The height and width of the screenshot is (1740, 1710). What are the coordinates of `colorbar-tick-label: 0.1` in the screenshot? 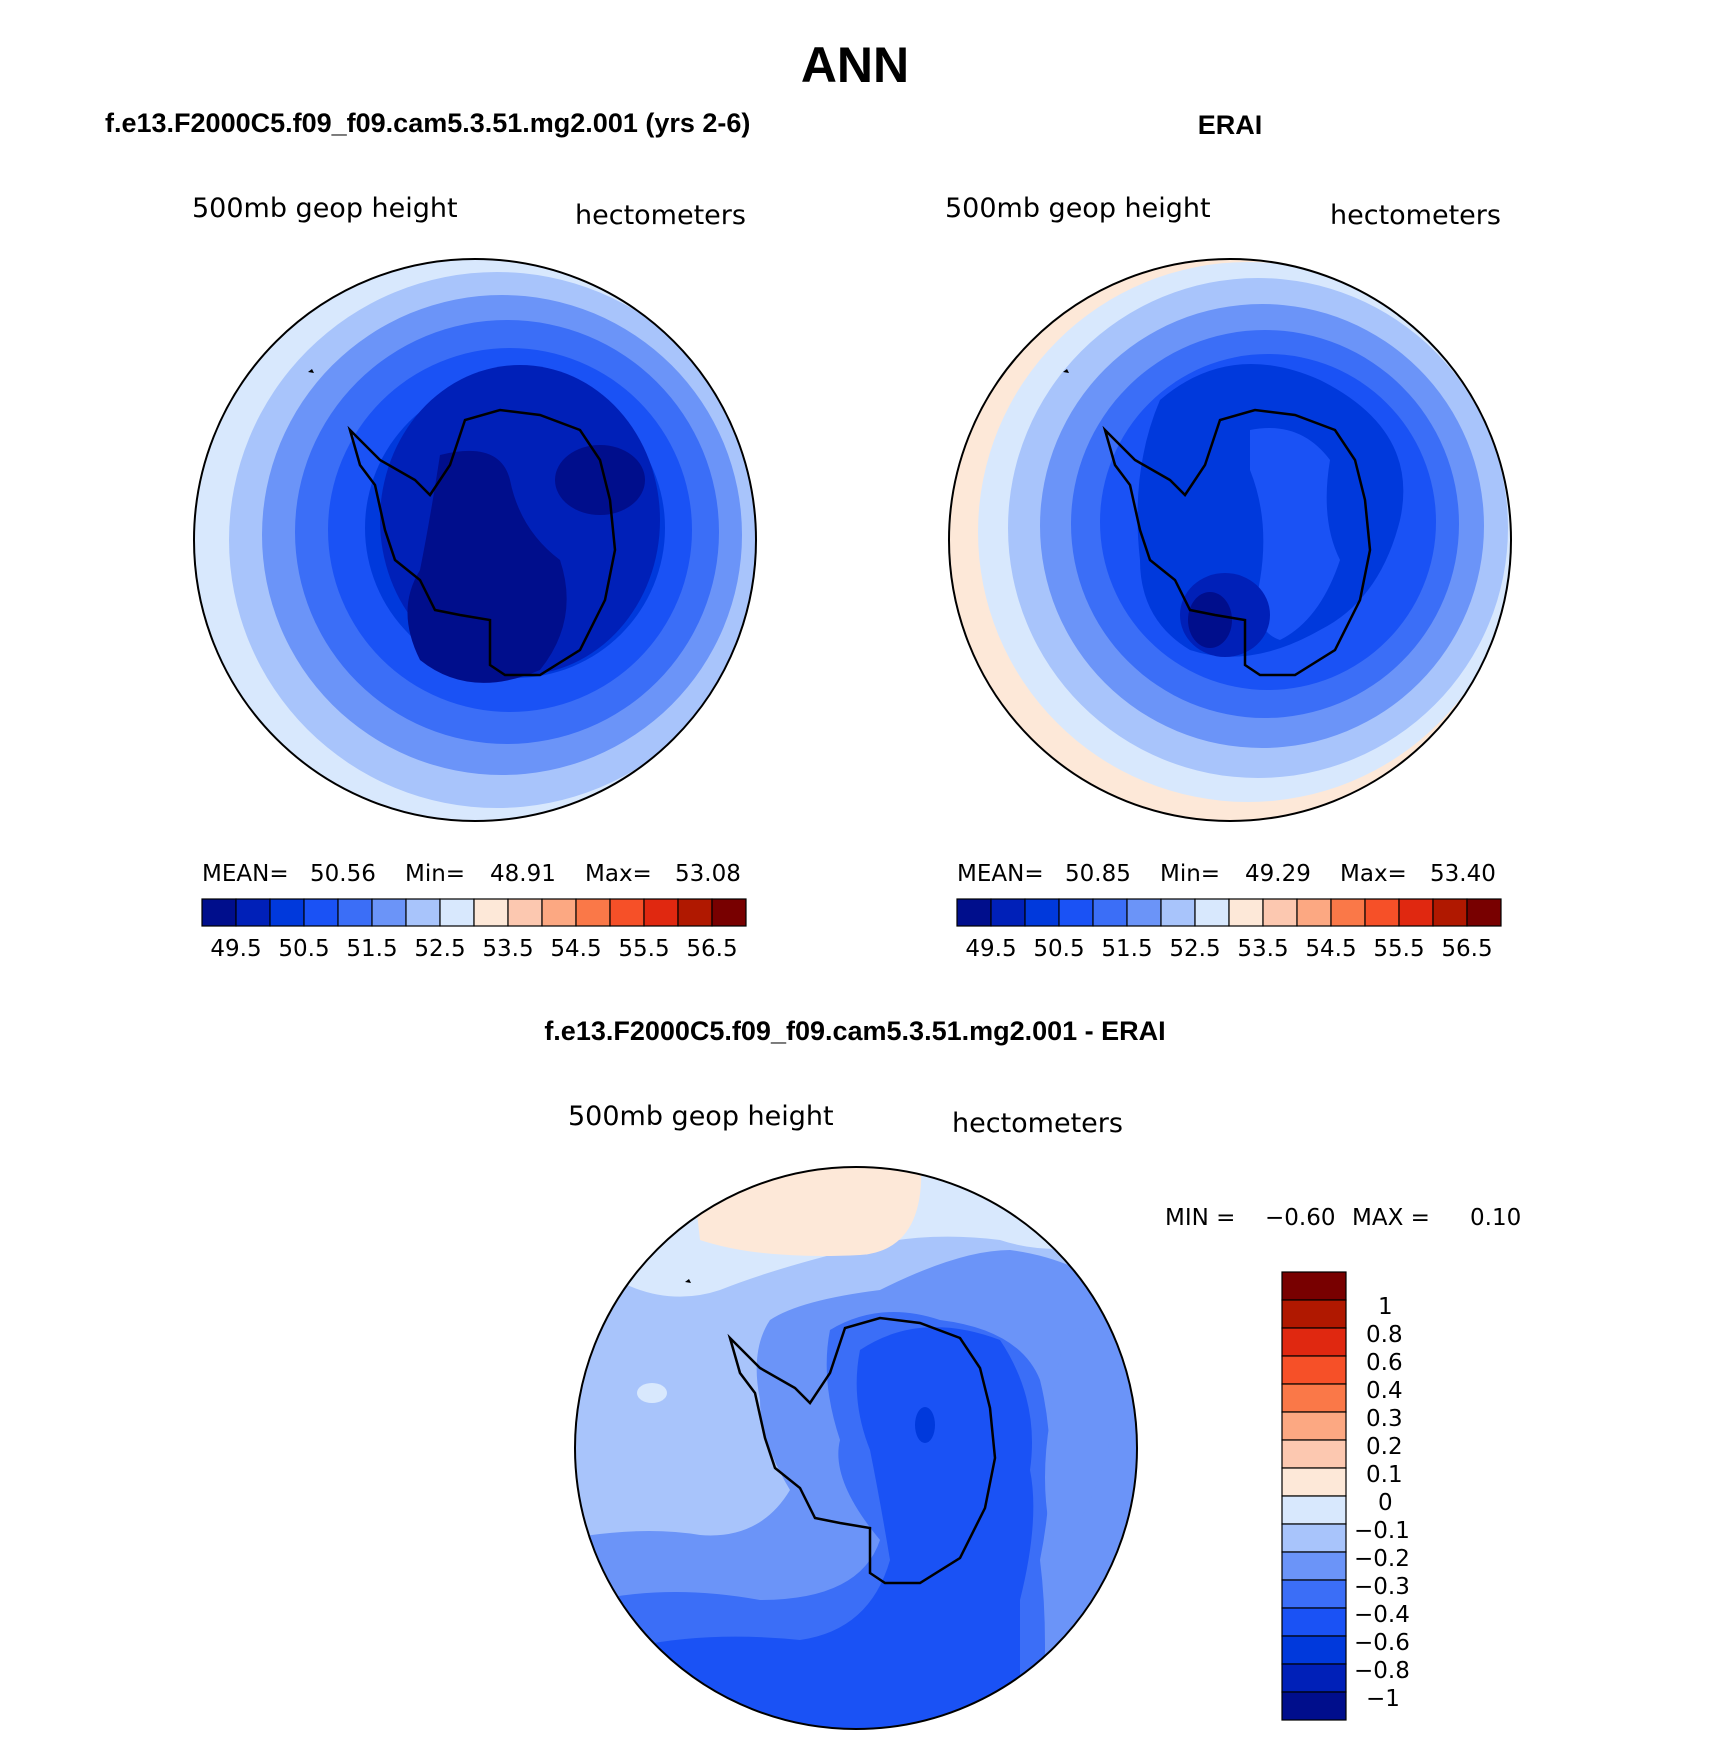 It's located at (1384, 1475).